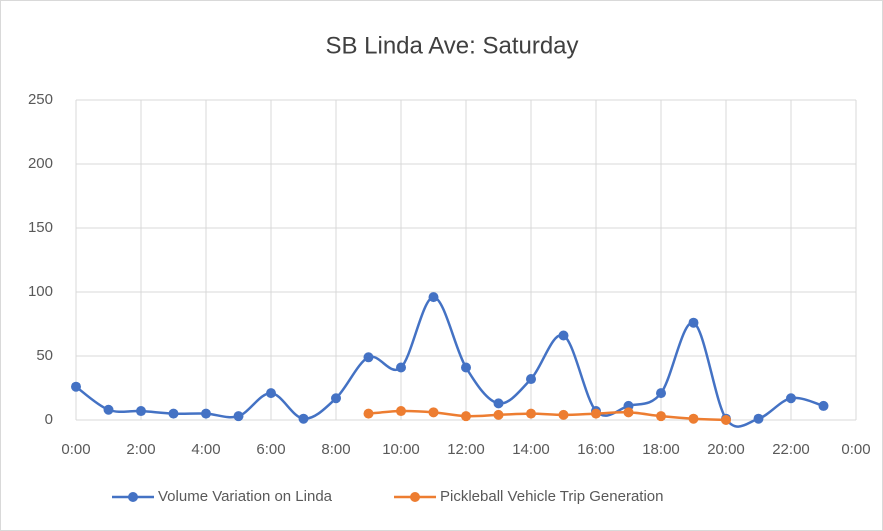  What do you see at coordinates (791, 449) in the screenshot?
I see `x-tick-label: 22:00` at bounding box center [791, 449].